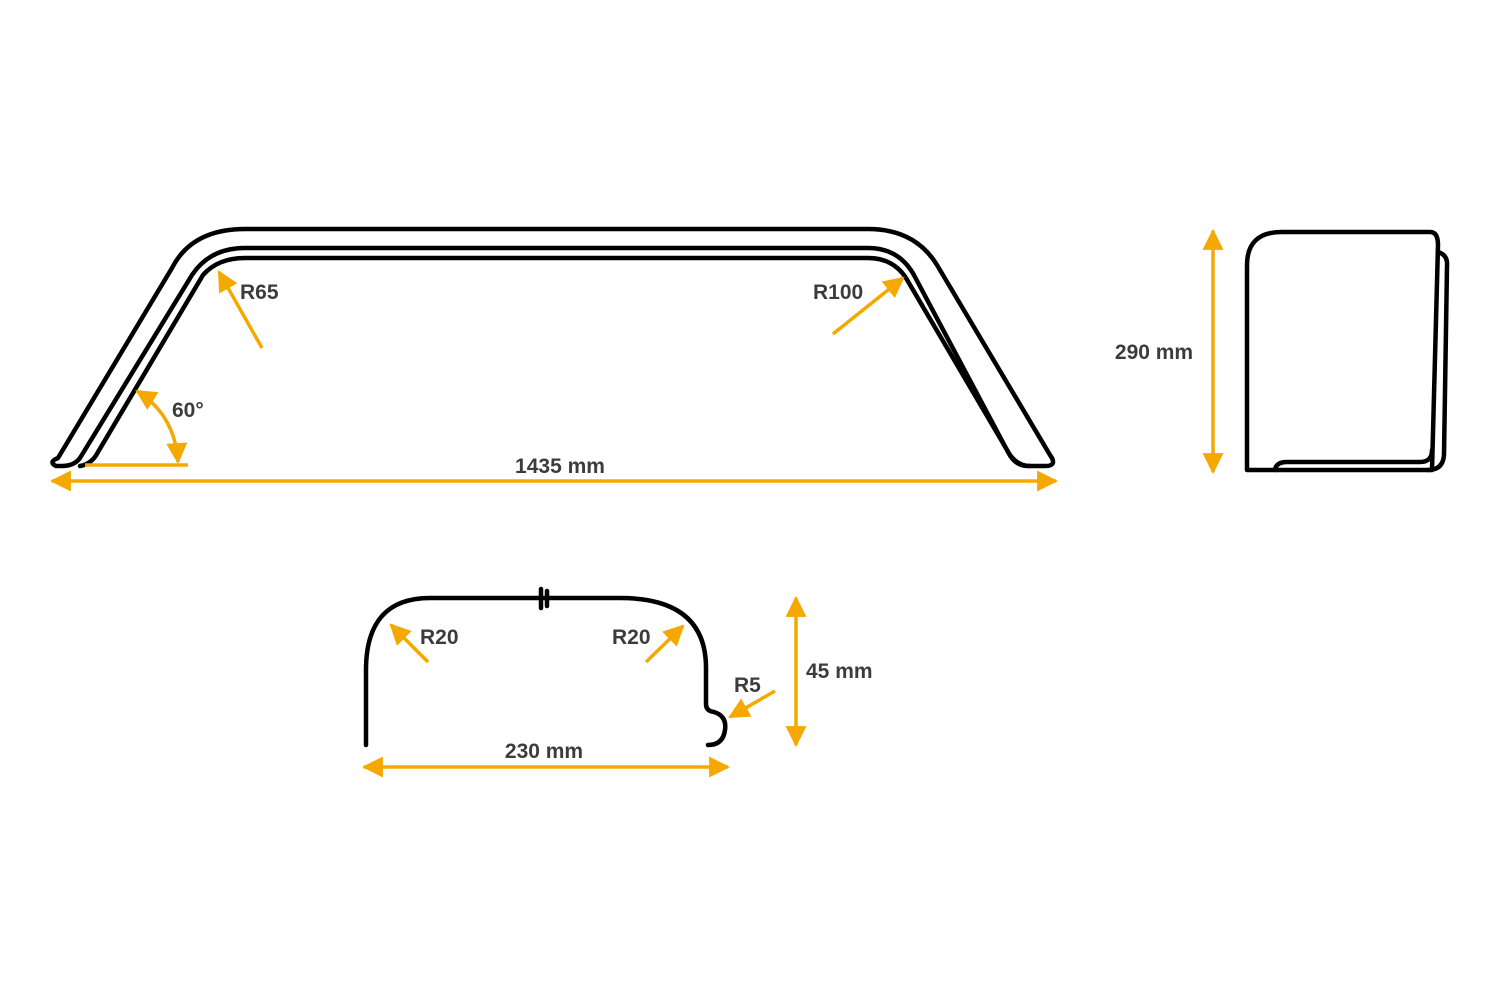 Image resolution: width=1500 pixels, height=1000 pixels. Describe the element at coordinates (409, 643) in the screenshot. I see `radius-r20-left-arrow` at that location.